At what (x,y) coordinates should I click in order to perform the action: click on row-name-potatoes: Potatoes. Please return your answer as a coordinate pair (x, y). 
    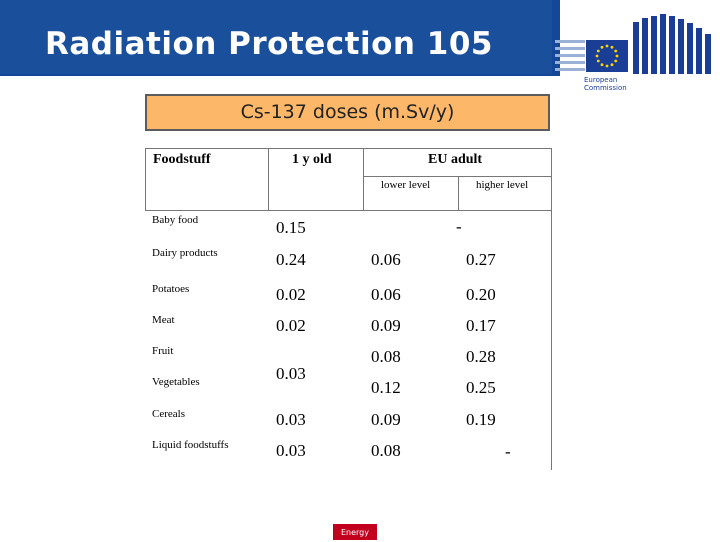
    Looking at the image, I should click on (171, 289).